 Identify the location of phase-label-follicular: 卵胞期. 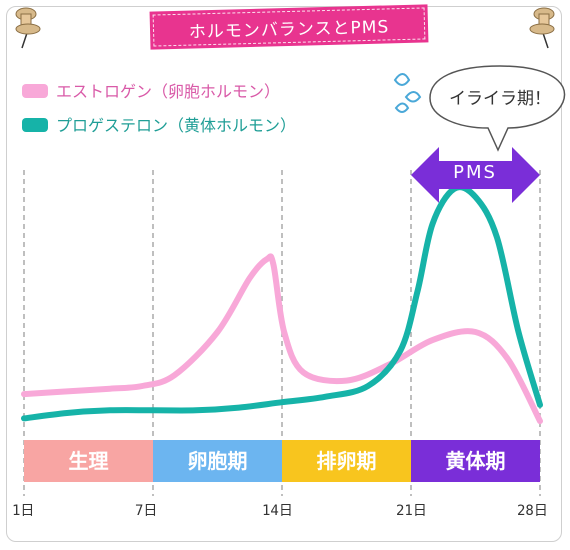
(217, 461).